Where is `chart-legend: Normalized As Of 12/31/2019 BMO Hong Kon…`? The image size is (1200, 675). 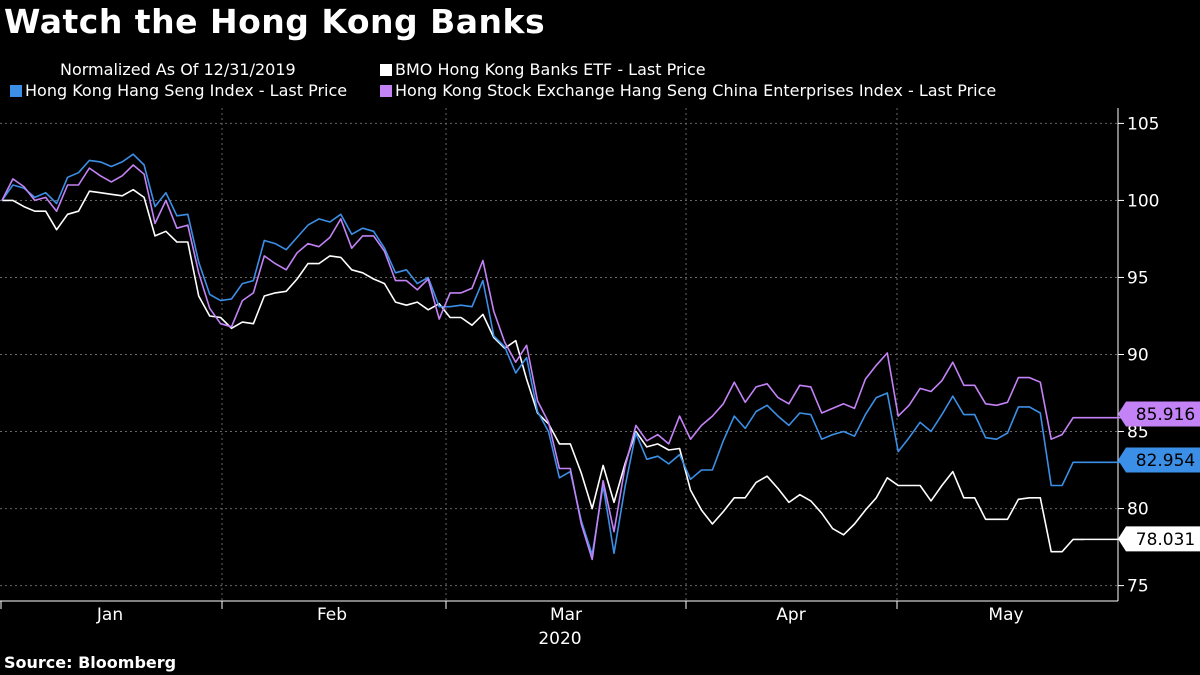
chart-legend: Normalized As Of 12/31/2019 BMO Hong Kon… is located at coordinates (600, 82).